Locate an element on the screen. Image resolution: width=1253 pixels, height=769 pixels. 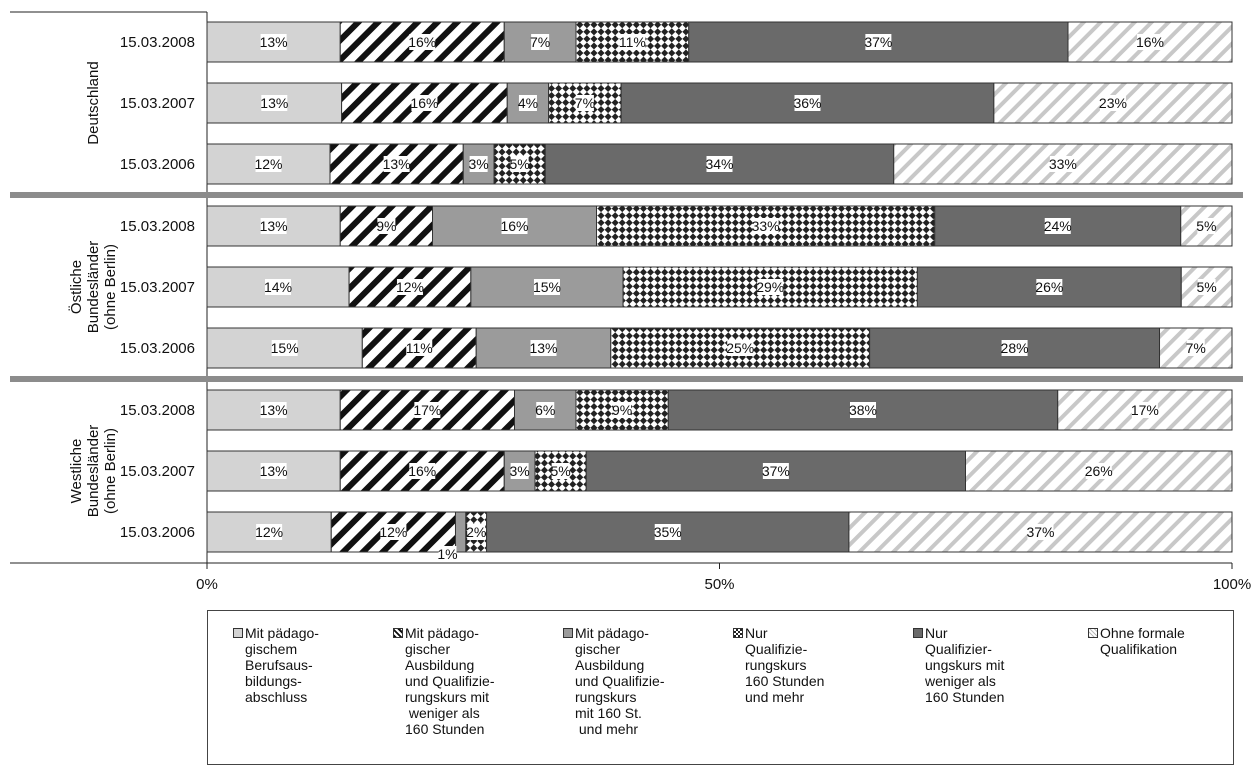
data-label: 4% is located at coordinates (528, 103).